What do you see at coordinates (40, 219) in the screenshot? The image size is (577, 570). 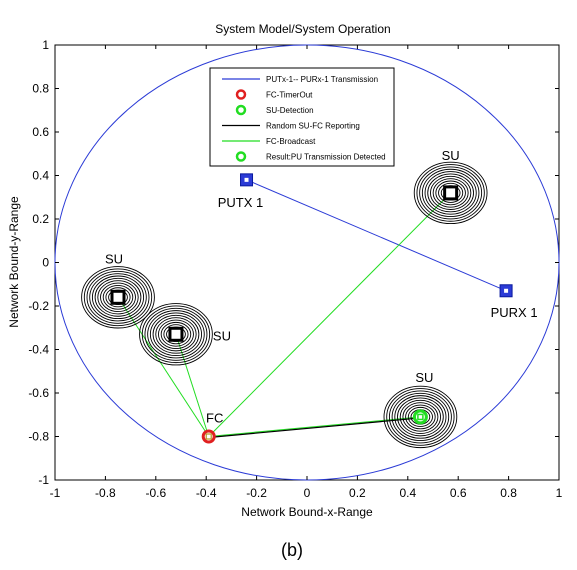 I see `y-tick-label: 0.2` at bounding box center [40, 219].